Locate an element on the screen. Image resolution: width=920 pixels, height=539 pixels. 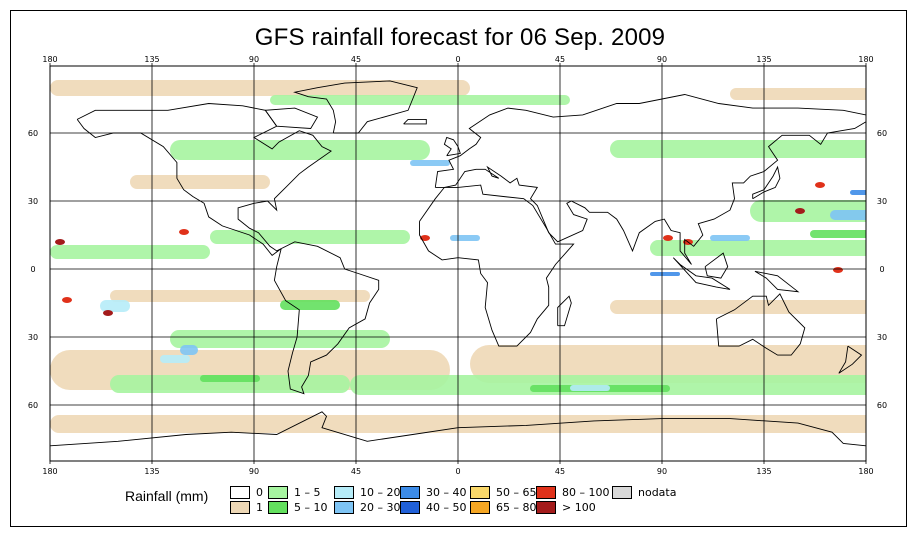
legend-label: nodata is located at coordinates (657, 492).